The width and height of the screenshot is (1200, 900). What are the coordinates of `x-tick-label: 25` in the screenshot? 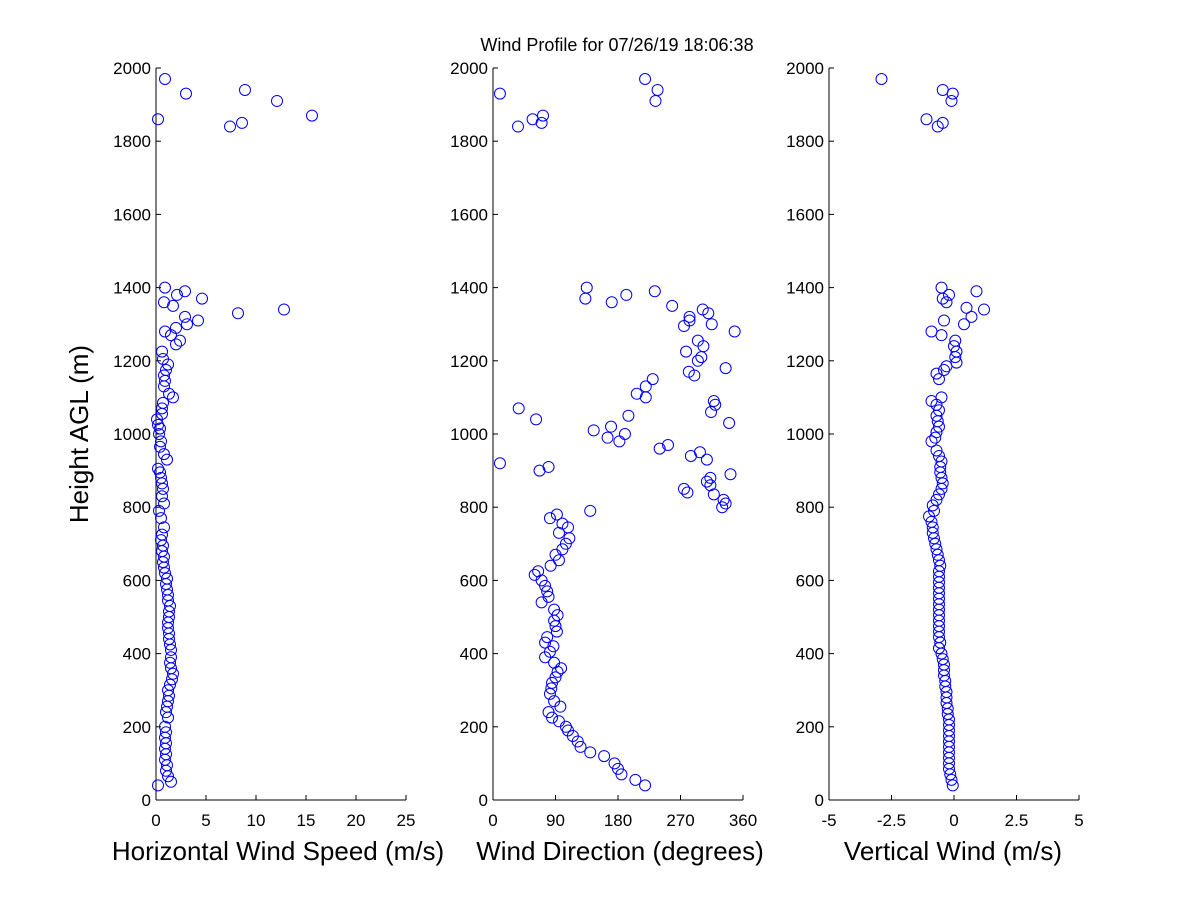 It's located at (406, 820).